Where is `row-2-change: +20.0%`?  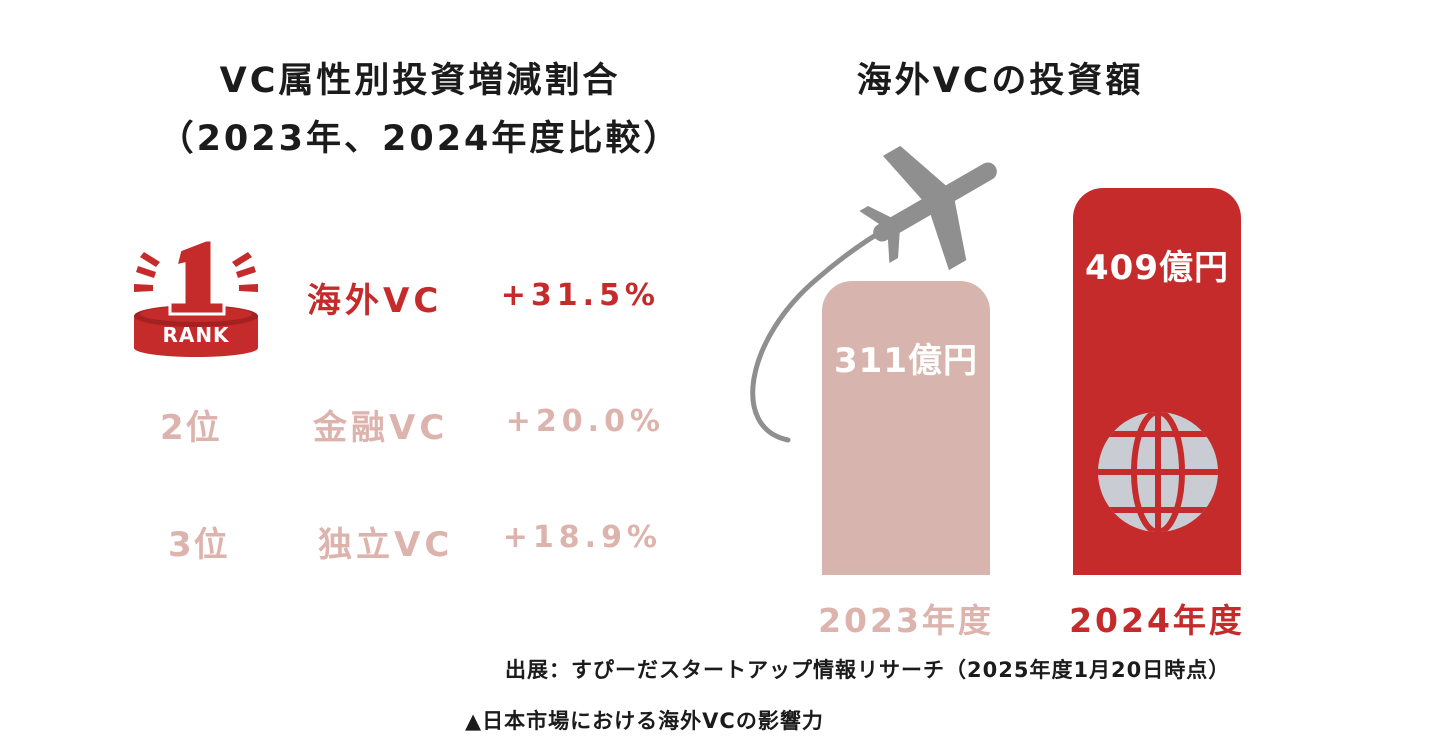
row-2-change: +20.0% is located at coordinates (585, 421).